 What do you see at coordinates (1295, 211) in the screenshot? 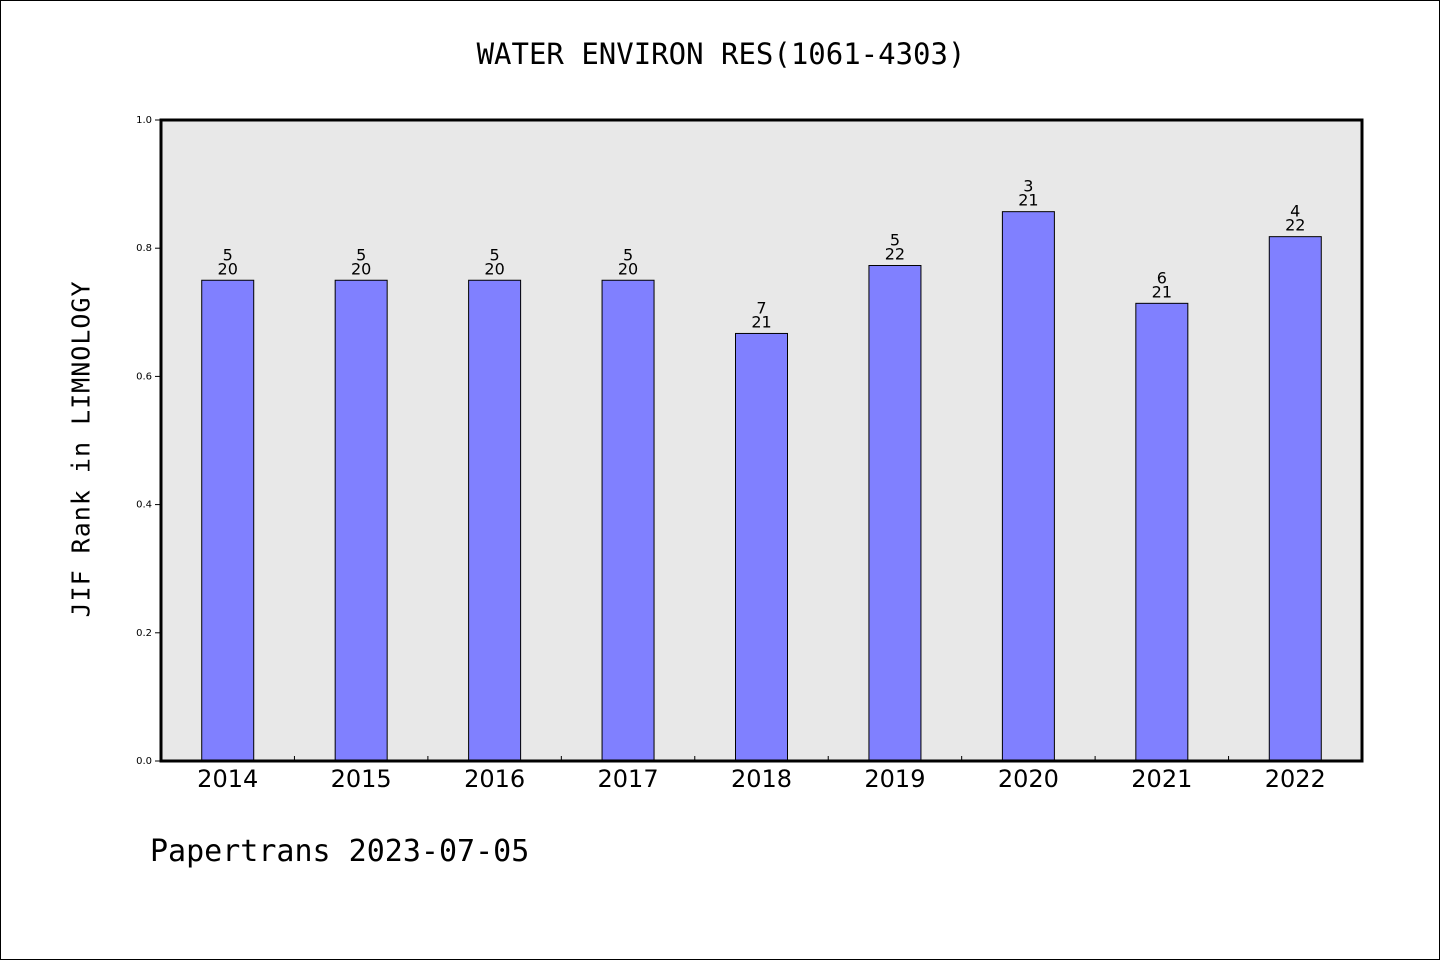
I see `bar-rank-label: 4` at bounding box center [1295, 211].